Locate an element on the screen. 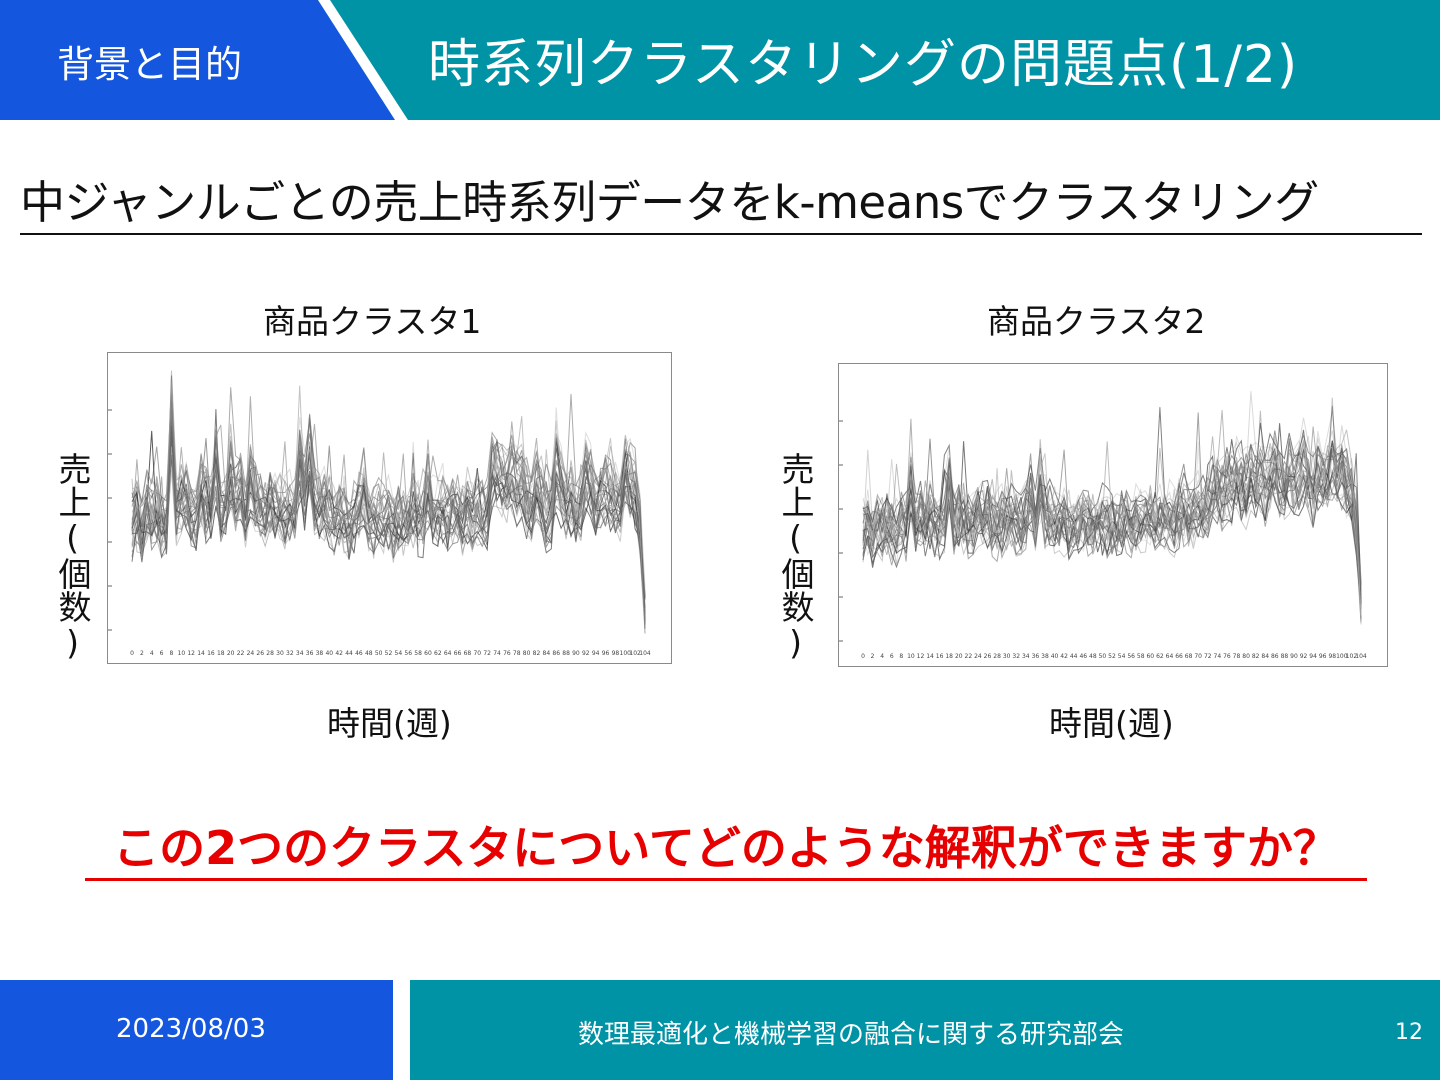 This screenshot has height=1080, width=1440. x-tick-label: 2 is located at coordinates (142, 653).